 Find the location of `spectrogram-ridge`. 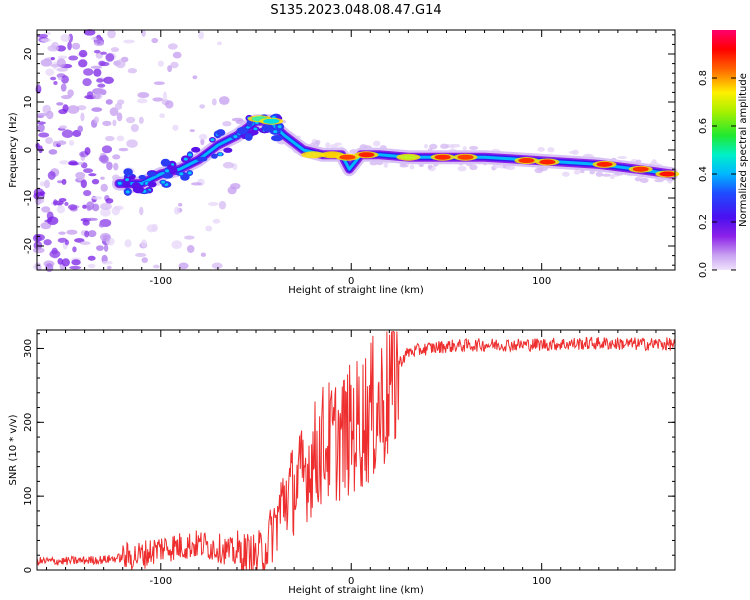

spectrogram-ridge is located at coordinates (395, 154).